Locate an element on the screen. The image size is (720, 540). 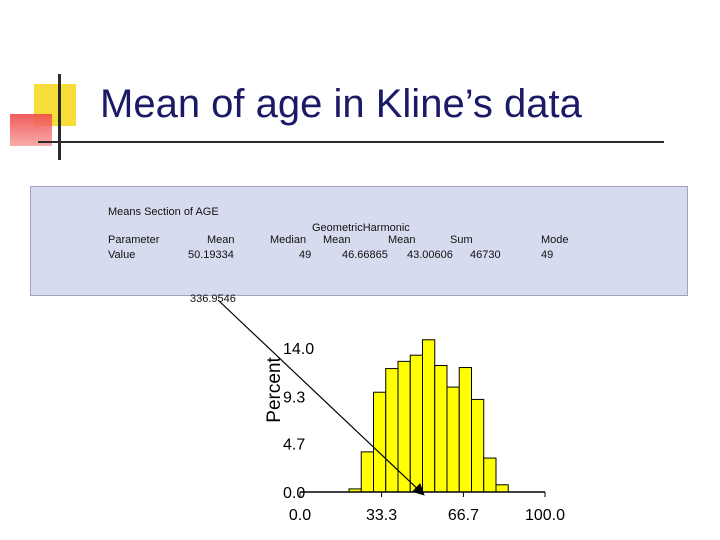
x-tick-label: 0.0 is located at coordinates (300, 515).